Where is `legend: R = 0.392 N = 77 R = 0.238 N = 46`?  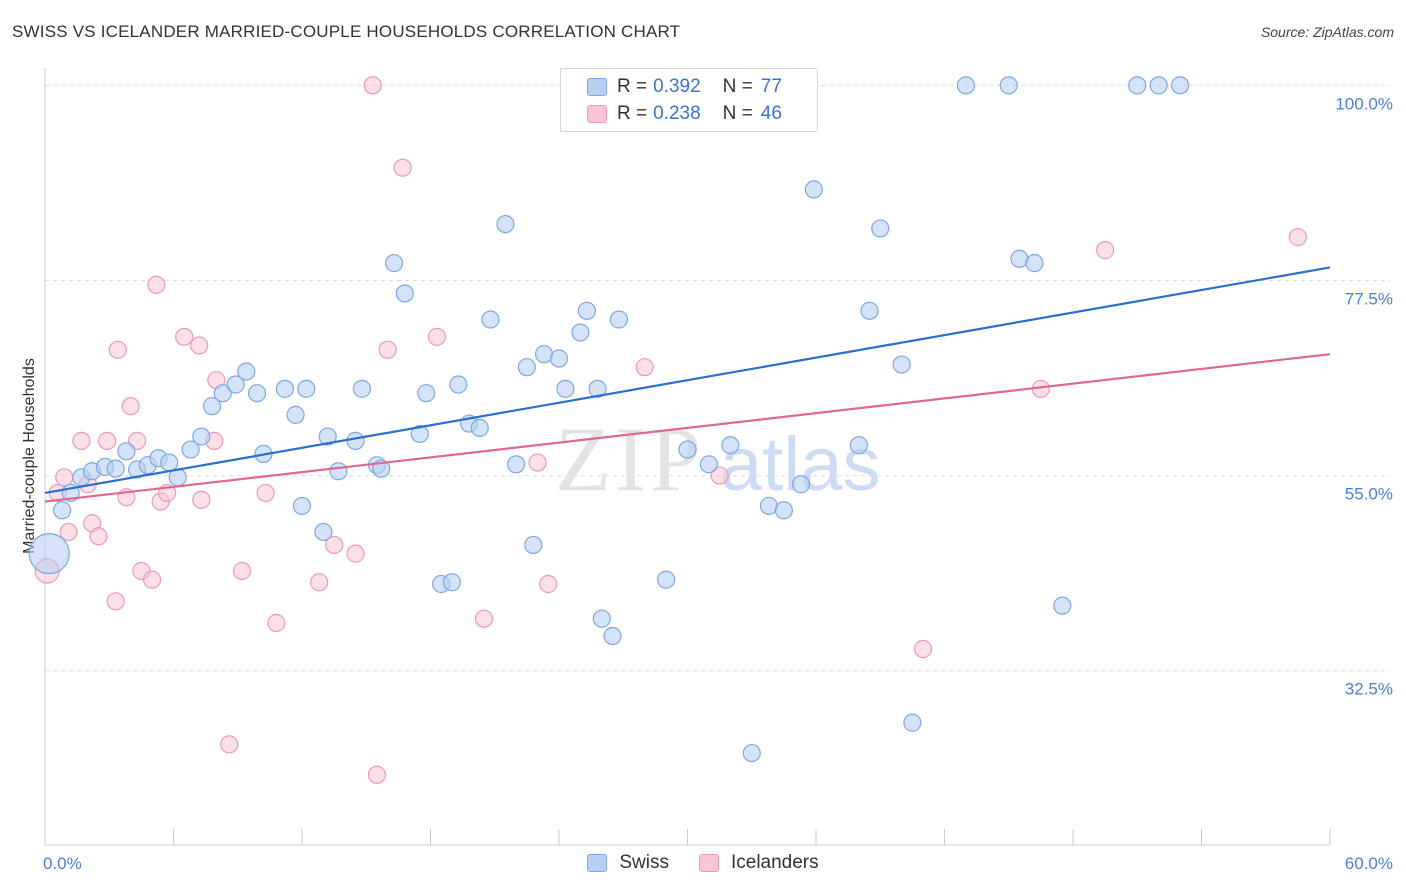 legend: R = 0.392 N = 77 R = 0.238 N = 46 is located at coordinates (689, 100).